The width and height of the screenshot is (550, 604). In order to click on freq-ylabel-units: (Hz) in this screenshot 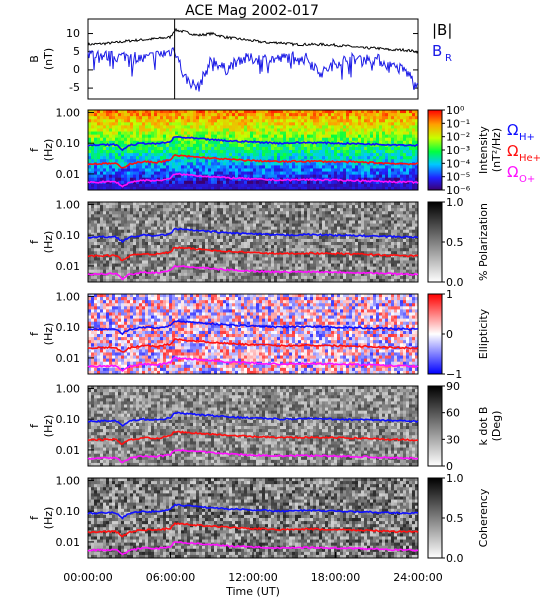, I will do `click(48, 150)`.